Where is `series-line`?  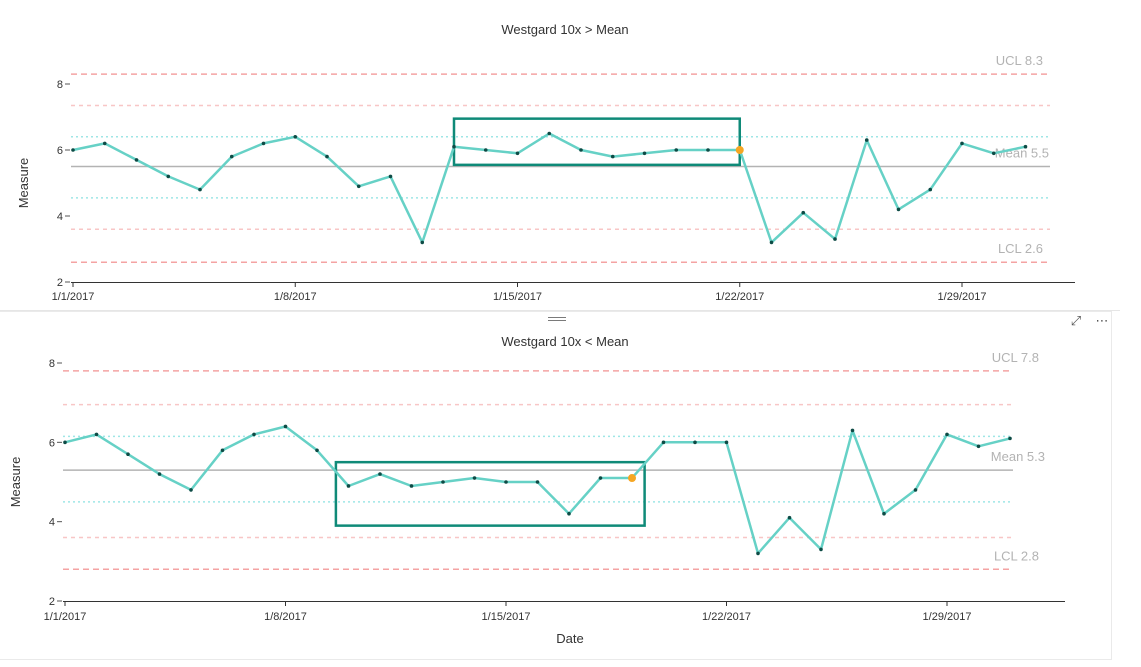 series-line is located at coordinates (549, 188).